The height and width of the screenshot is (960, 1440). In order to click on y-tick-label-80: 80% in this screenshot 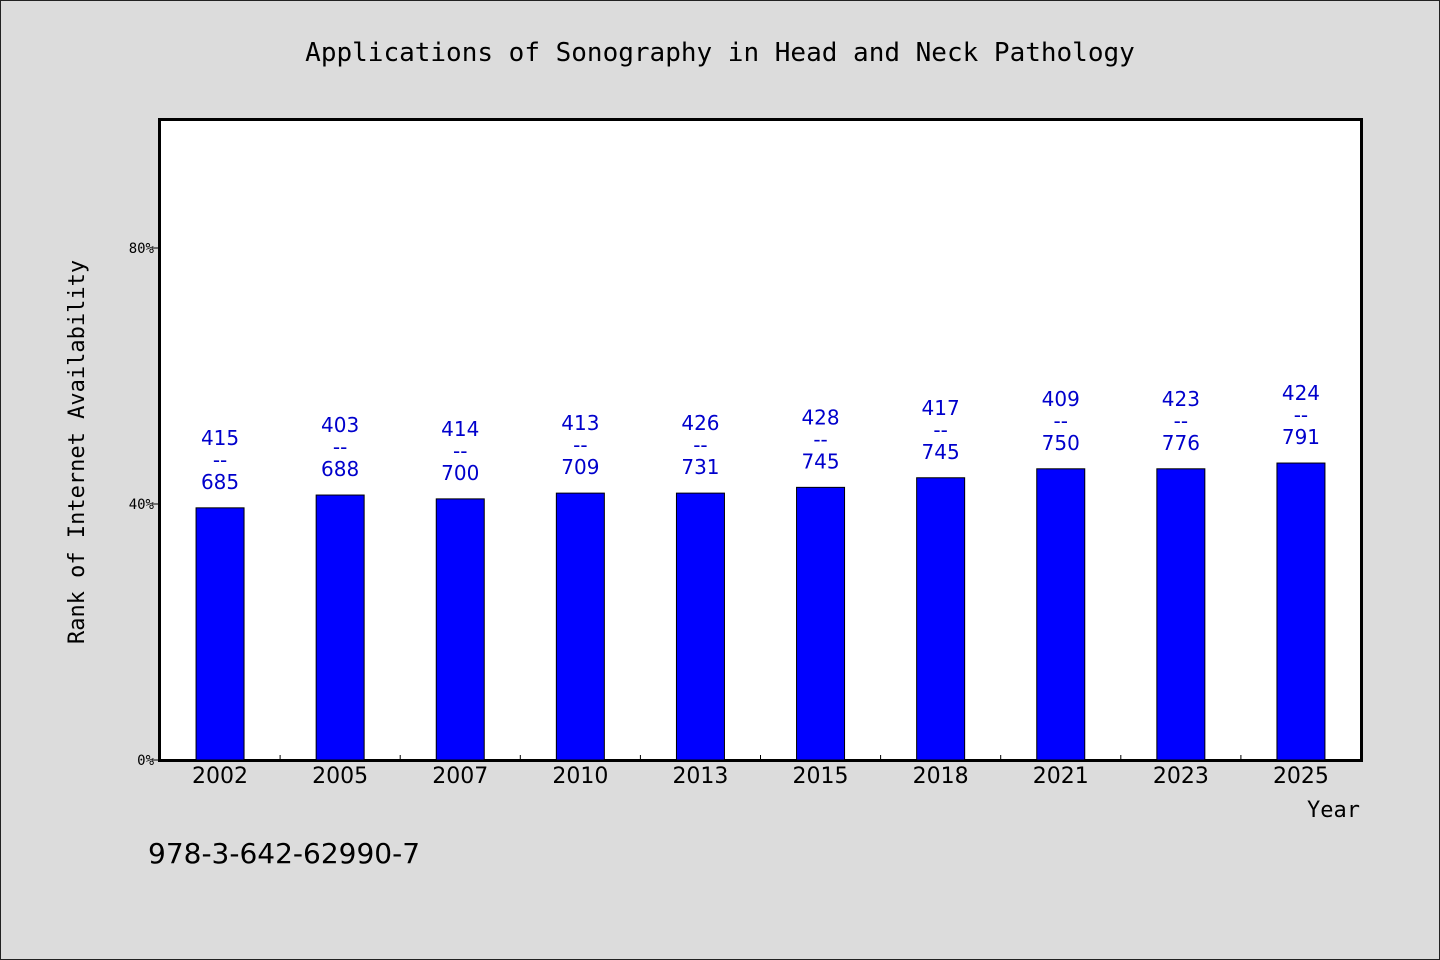, I will do `click(142, 249)`.